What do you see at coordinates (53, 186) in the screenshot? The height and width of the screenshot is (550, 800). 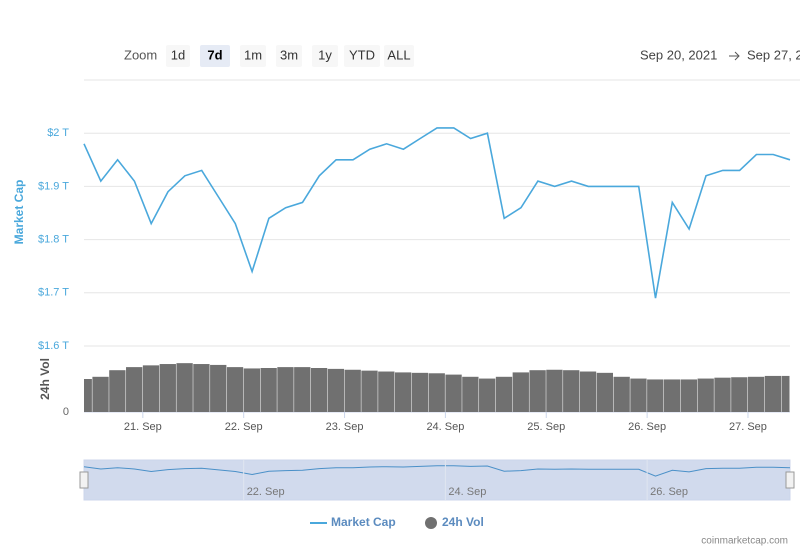 I see `y-tick-label: $1.9 T` at bounding box center [53, 186].